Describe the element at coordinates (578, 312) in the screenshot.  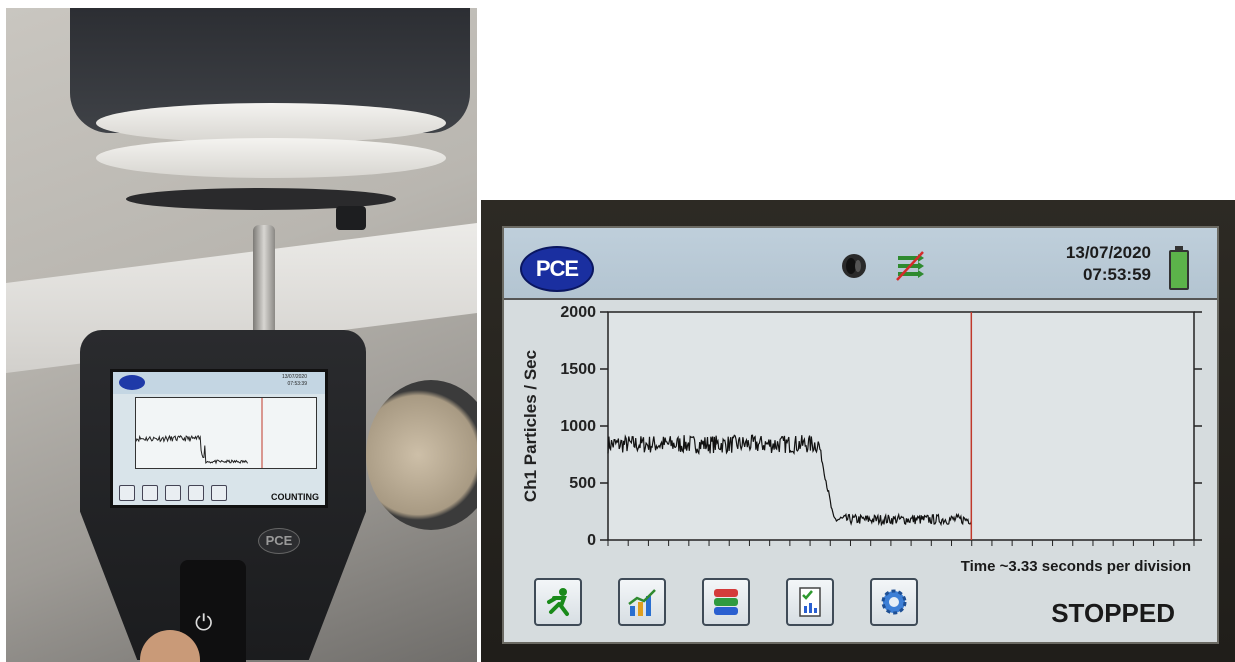
I see `y-tick-label: 2000` at that location.